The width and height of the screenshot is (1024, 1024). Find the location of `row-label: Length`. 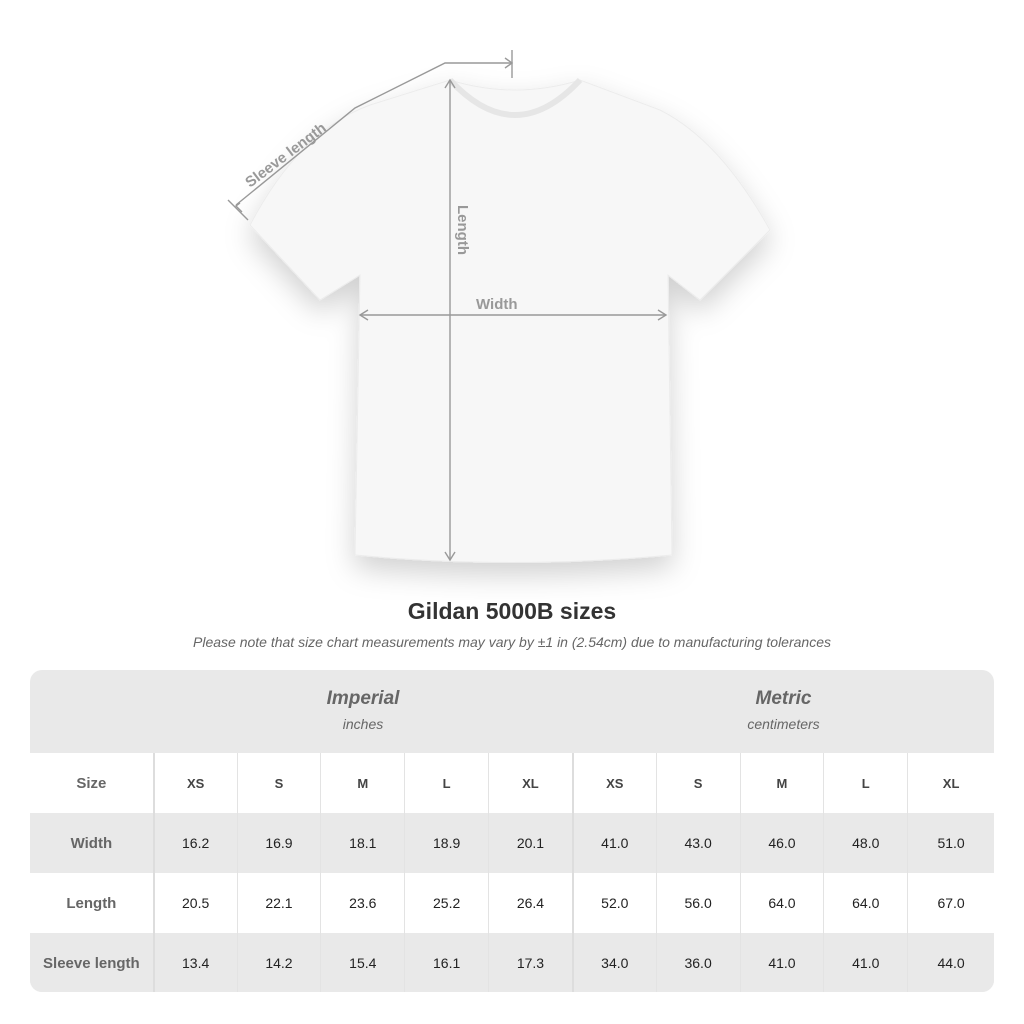

row-label: Length is located at coordinates (91, 903).